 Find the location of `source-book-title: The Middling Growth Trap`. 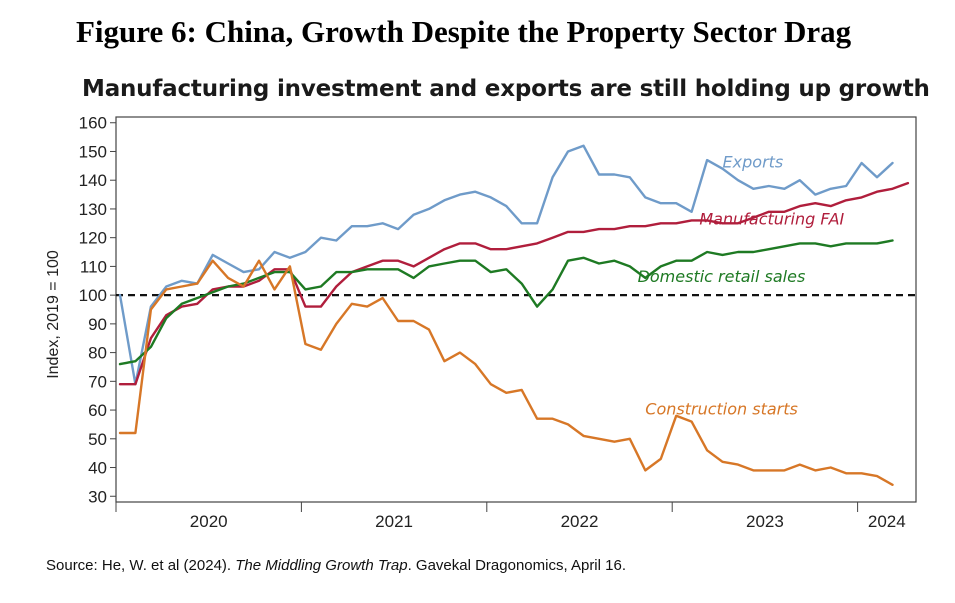

source-book-title: The Middling Growth Trap is located at coordinates (321, 565).